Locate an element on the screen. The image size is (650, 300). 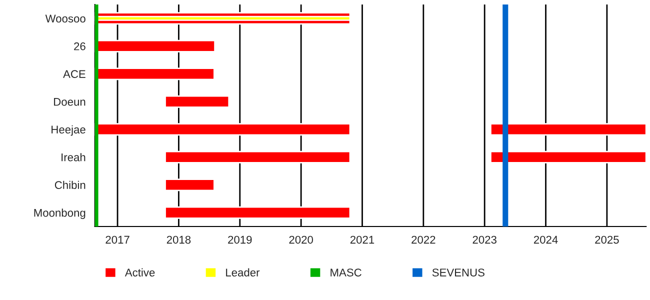
legend-label: Leader is located at coordinates (243, 272).